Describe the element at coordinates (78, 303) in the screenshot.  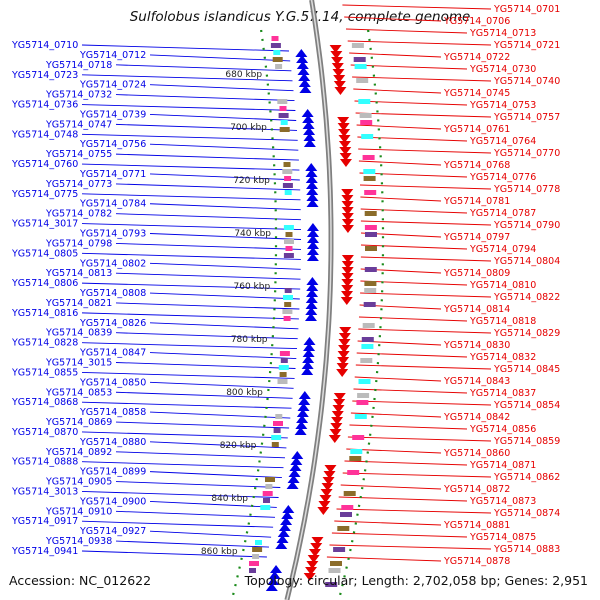
I see `gene-label-left: YG5714_0821` at that location.